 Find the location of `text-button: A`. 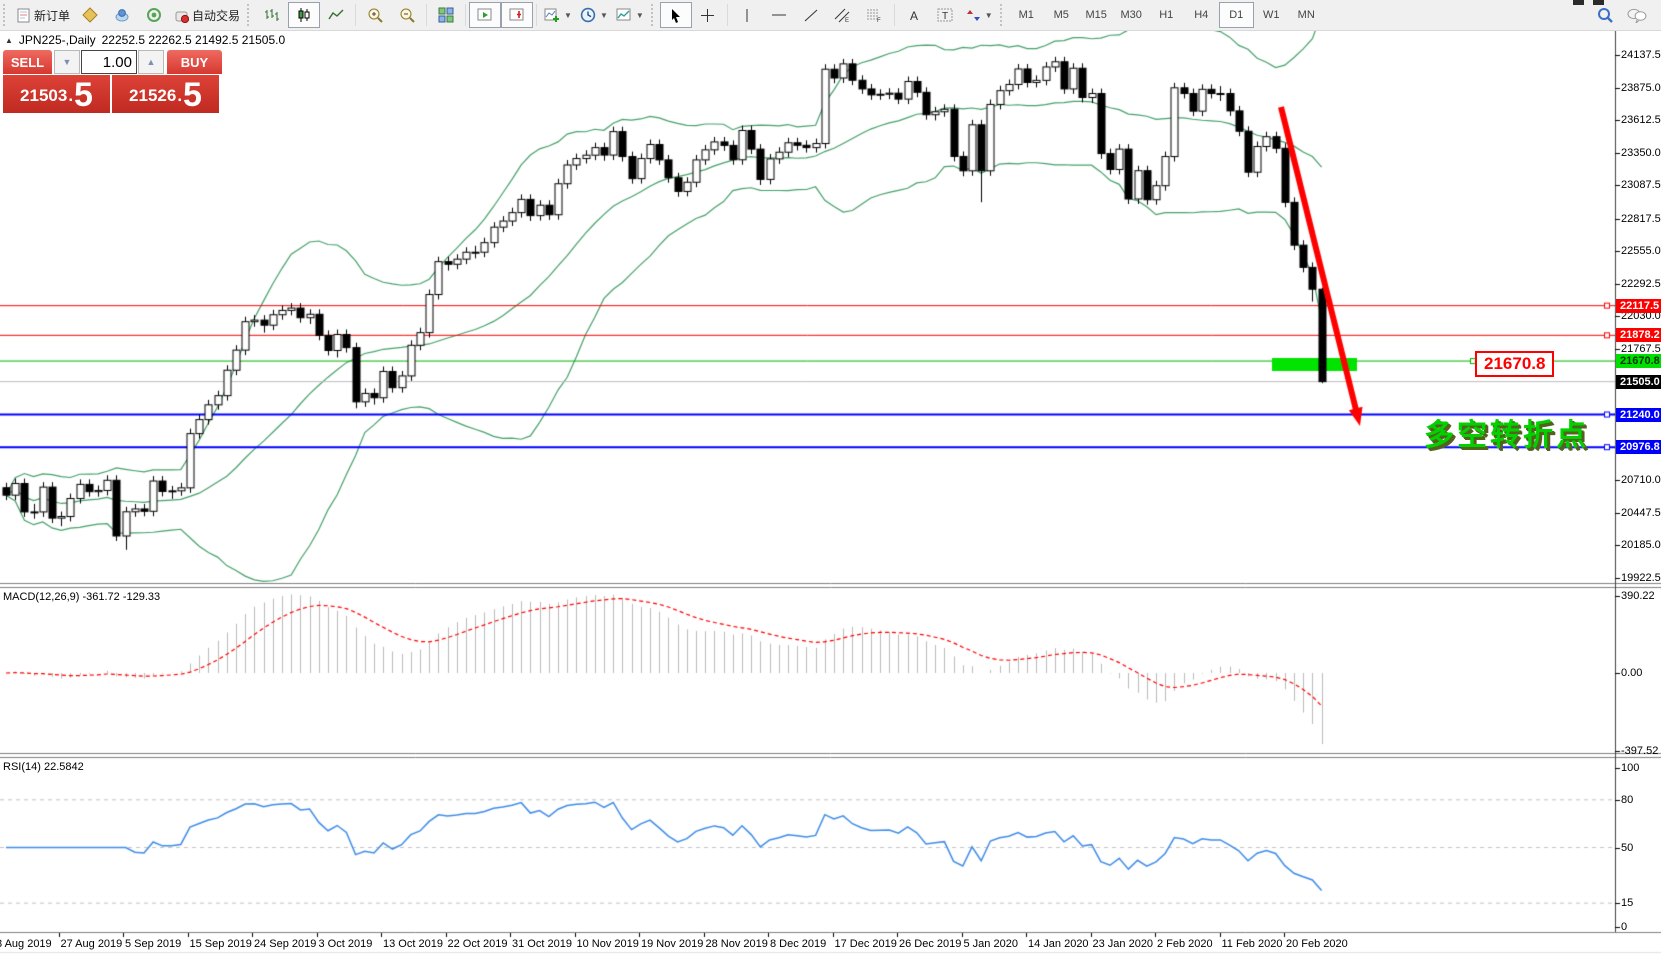

text-button: A is located at coordinates (914, 15).